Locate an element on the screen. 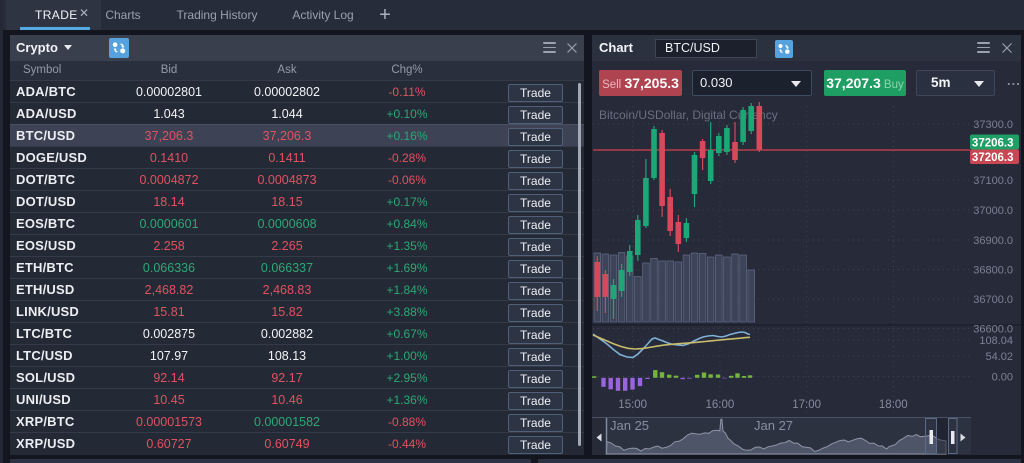 The width and height of the screenshot is (1024, 463). svg-text: 0.00 is located at coordinates (1002, 378).